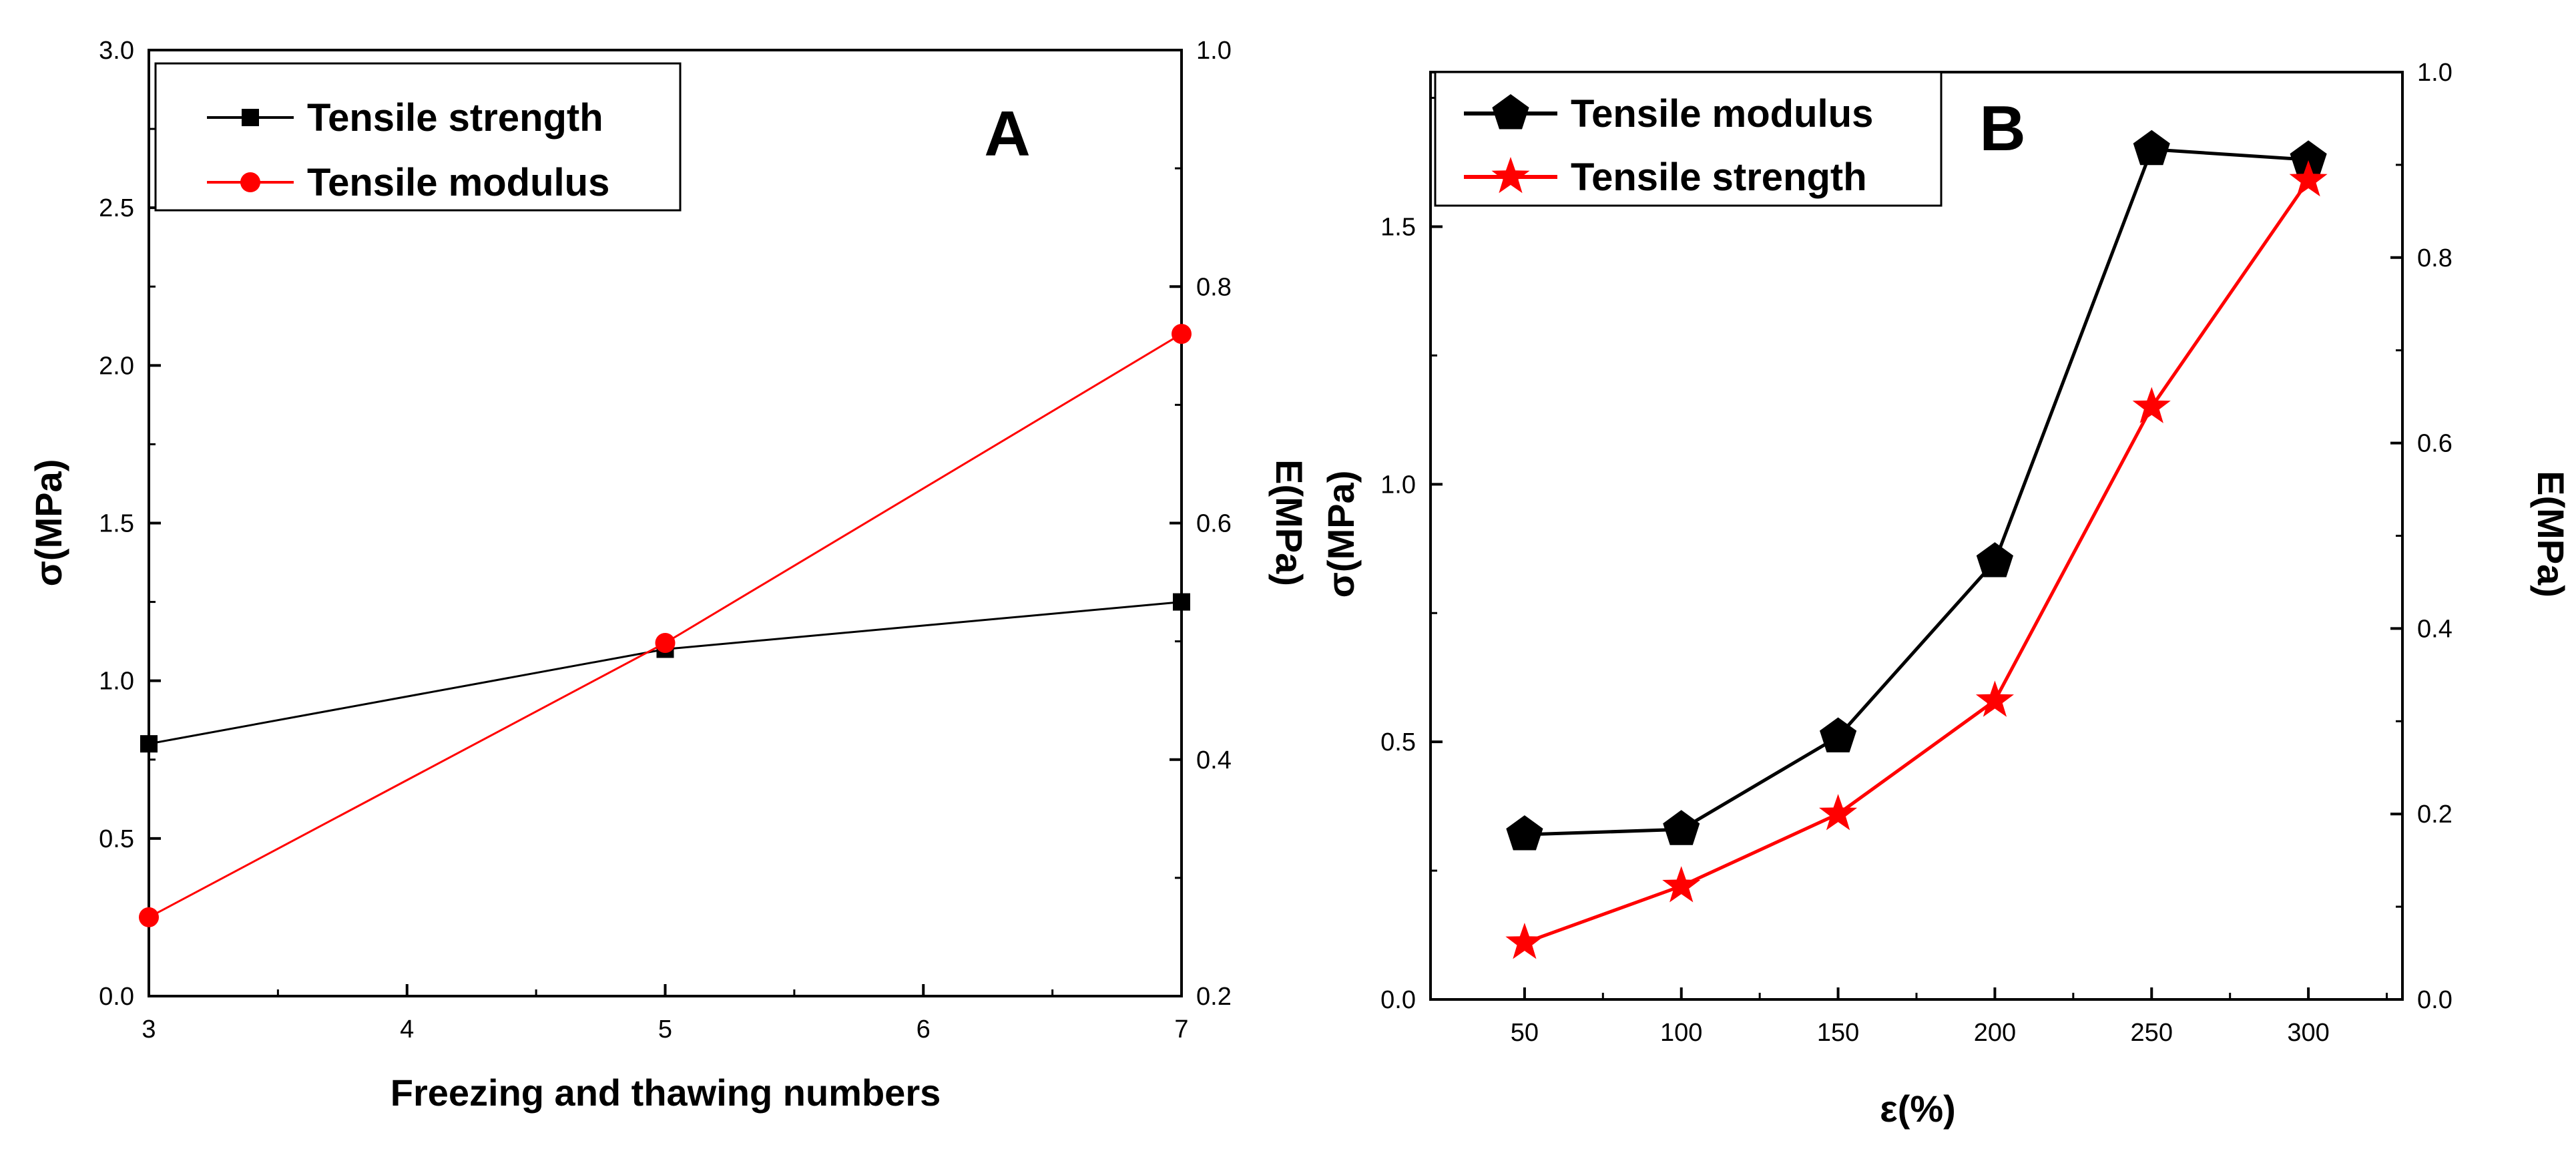  Describe the element at coordinates (1995, 1033) in the screenshot. I see `x-tick-label: 200` at that location.